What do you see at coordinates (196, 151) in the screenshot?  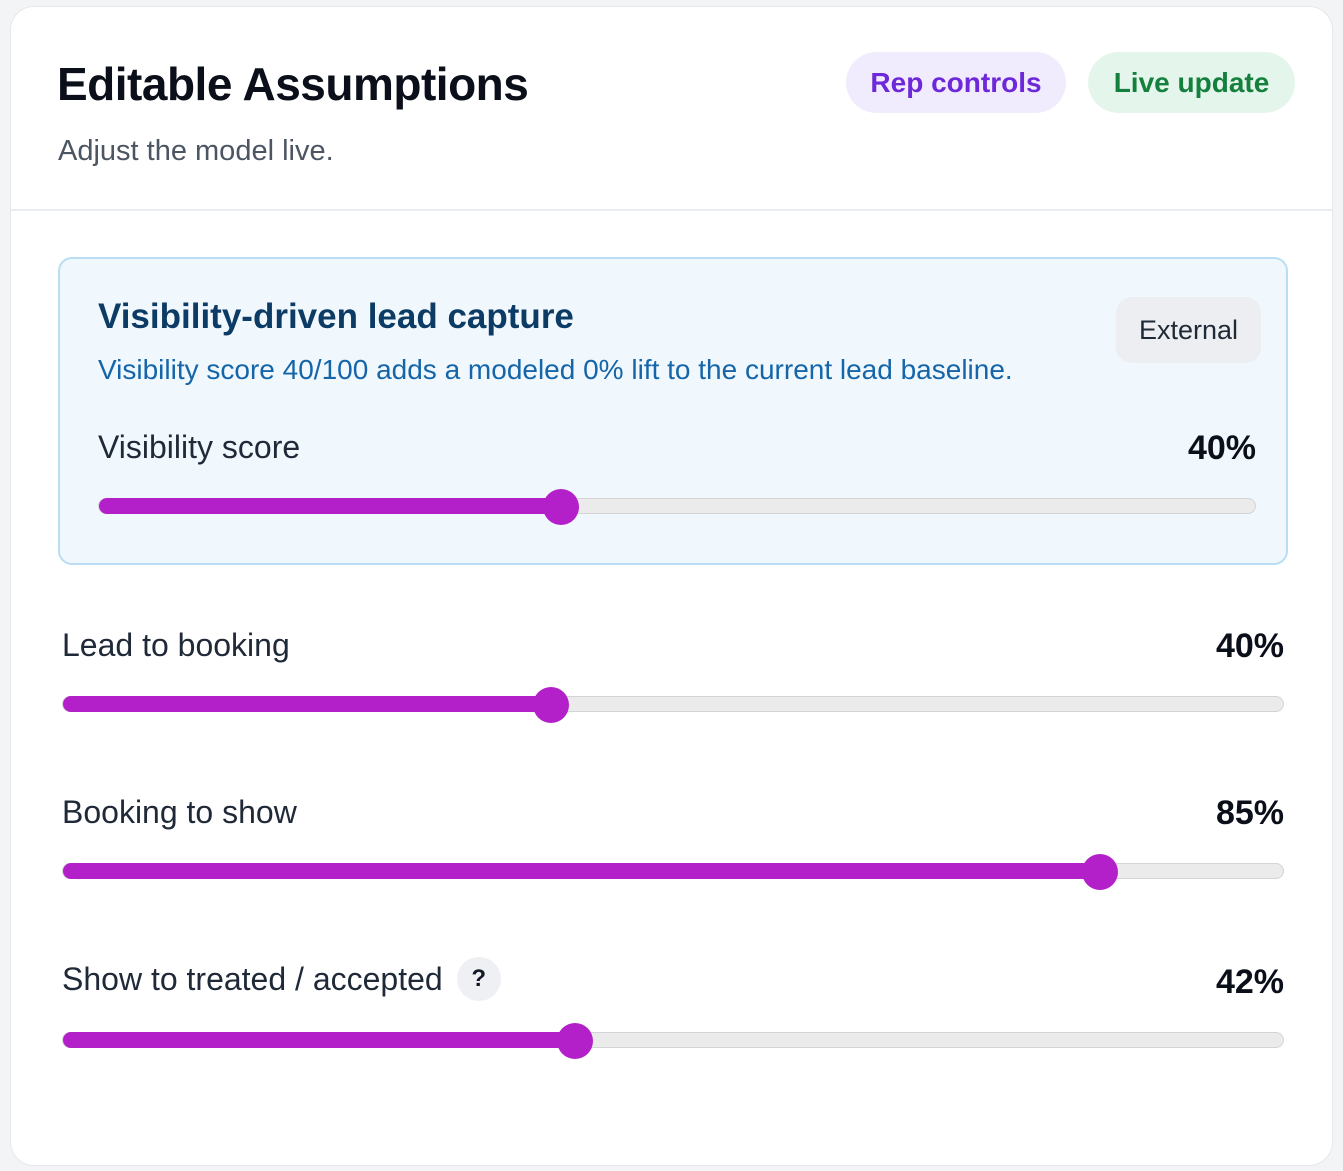 I see `page-subtitle: Adjust the model live.` at bounding box center [196, 151].